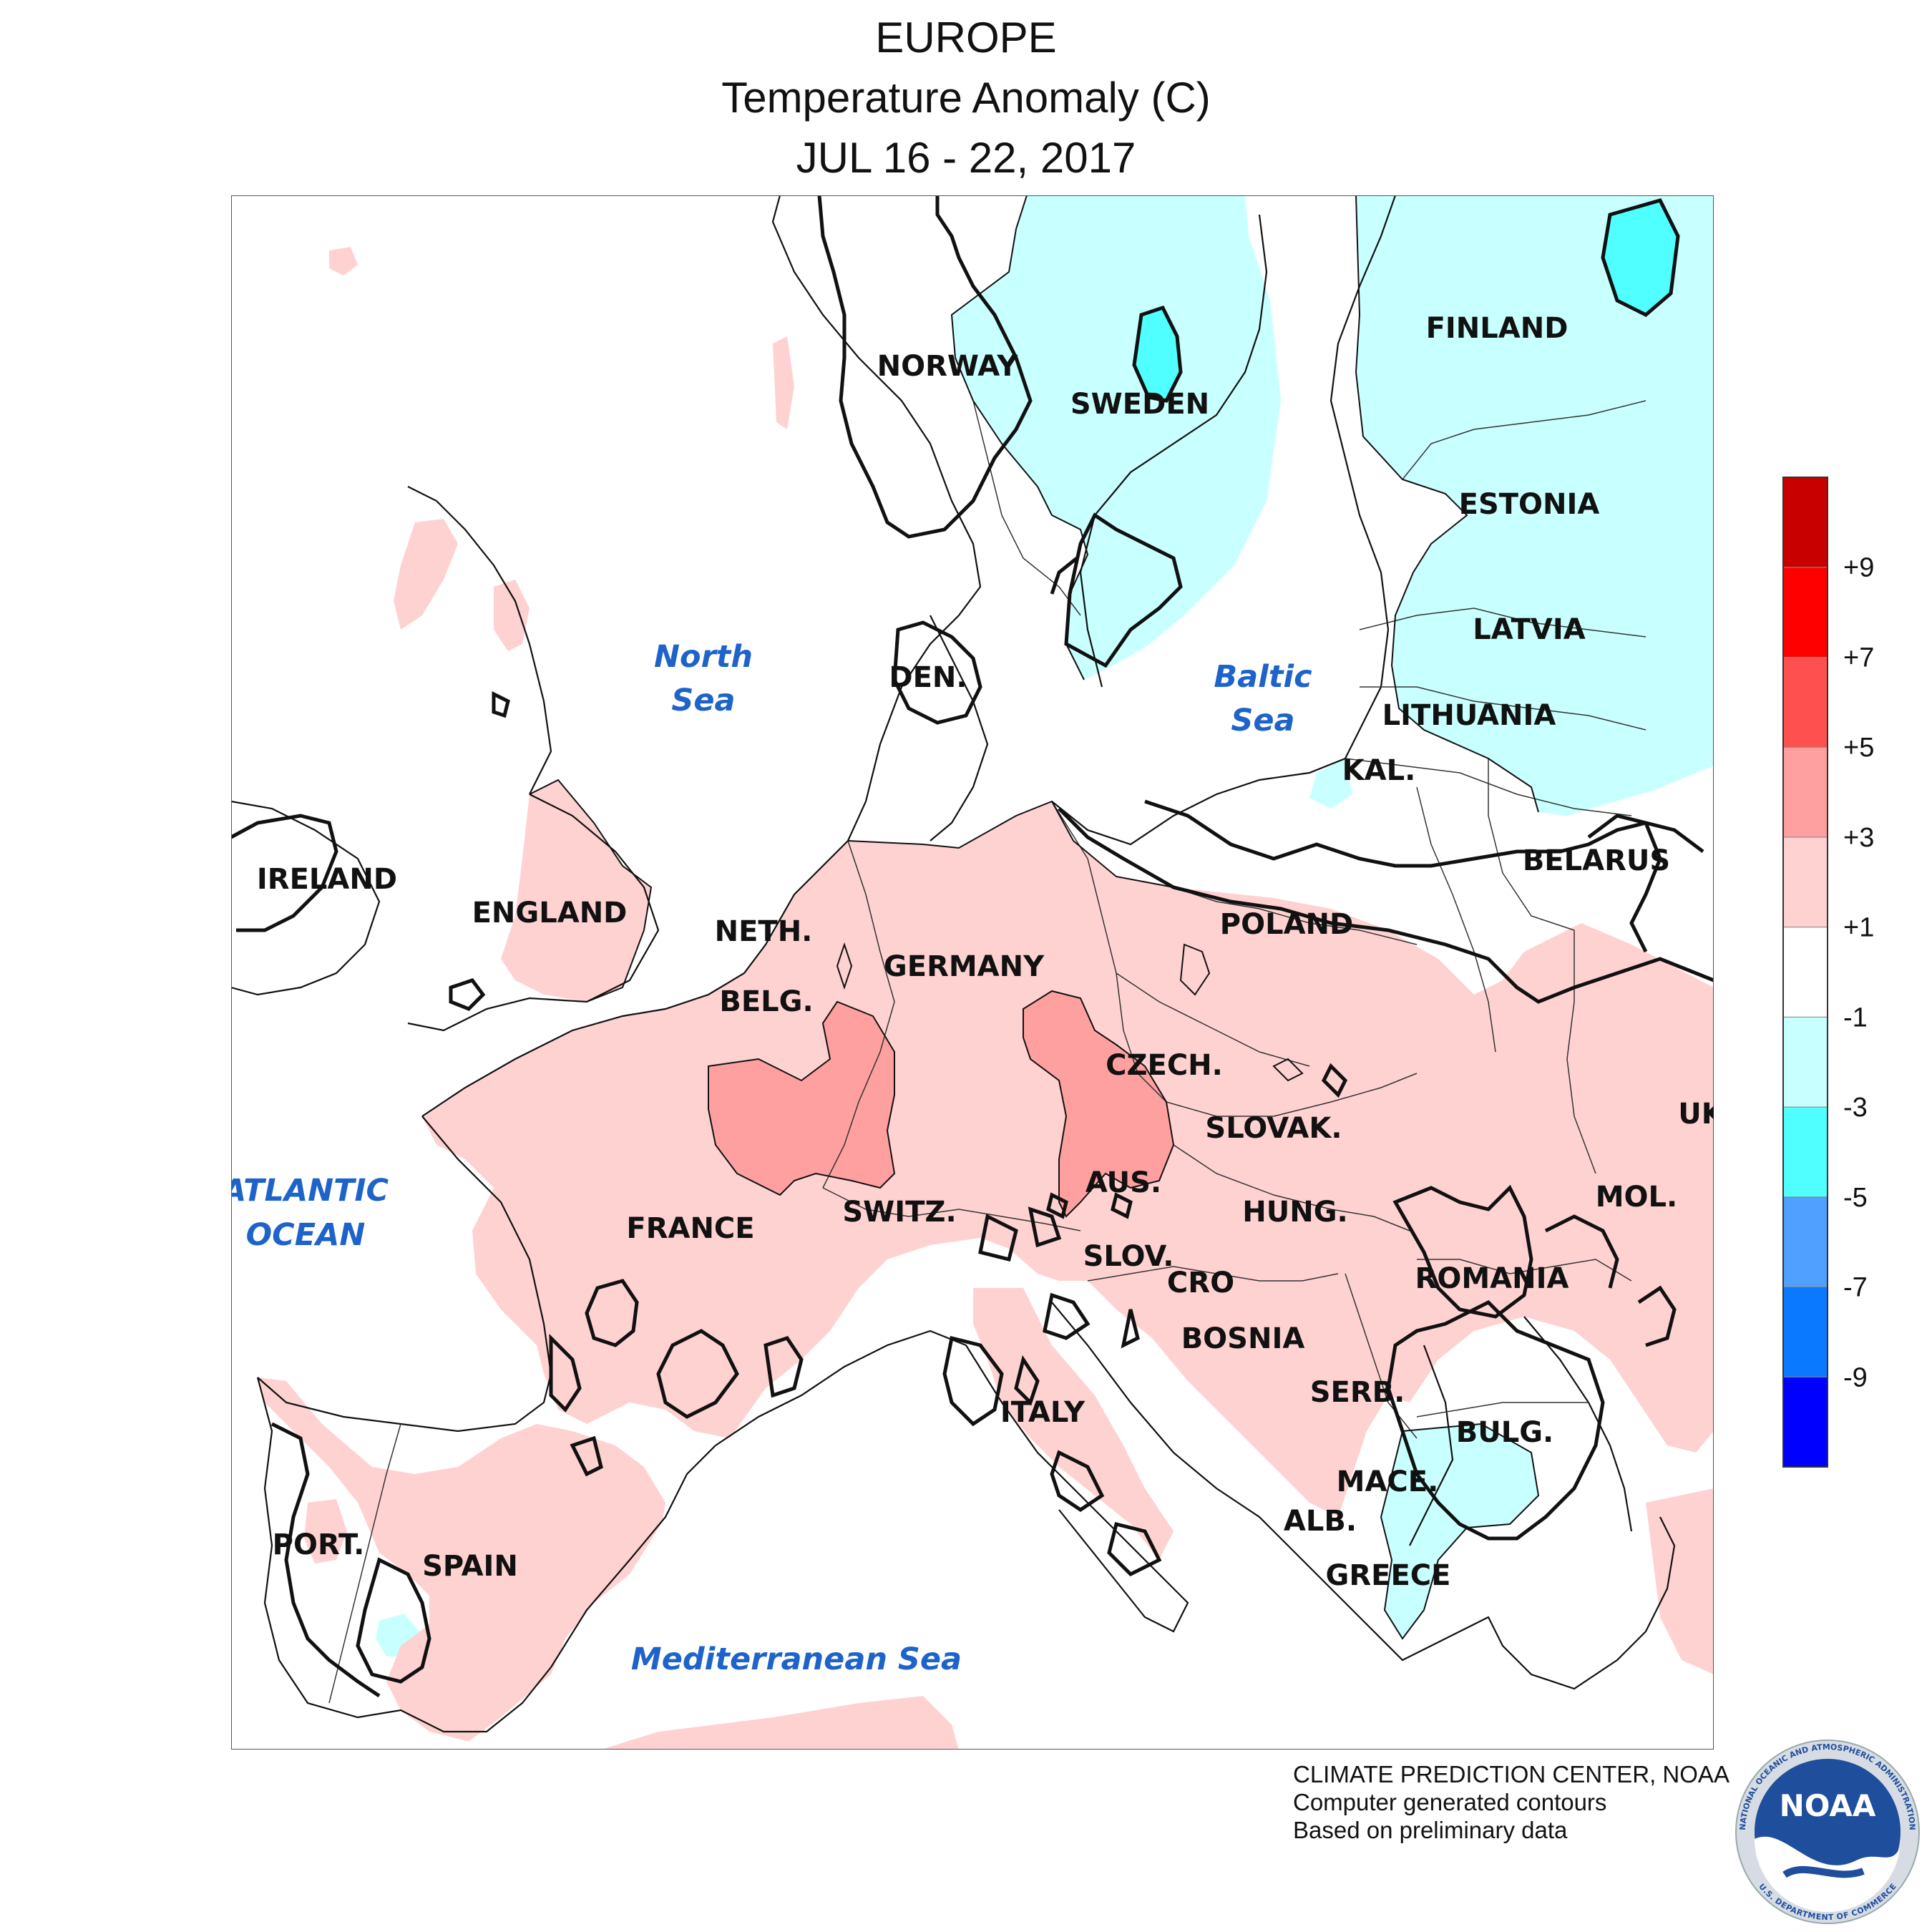 The image size is (1932, 1932). What do you see at coordinates (1855, 1288) in the screenshot?
I see `legend-label: -7` at bounding box center [1855, 1288].